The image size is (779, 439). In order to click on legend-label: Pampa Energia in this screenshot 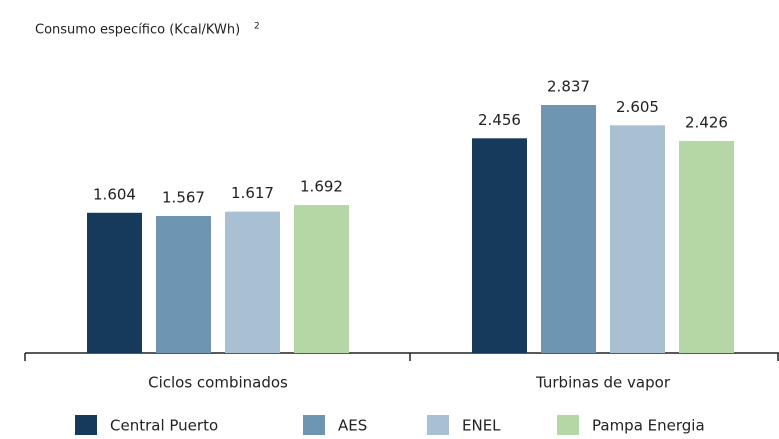, I will do `click(648, 426)`.